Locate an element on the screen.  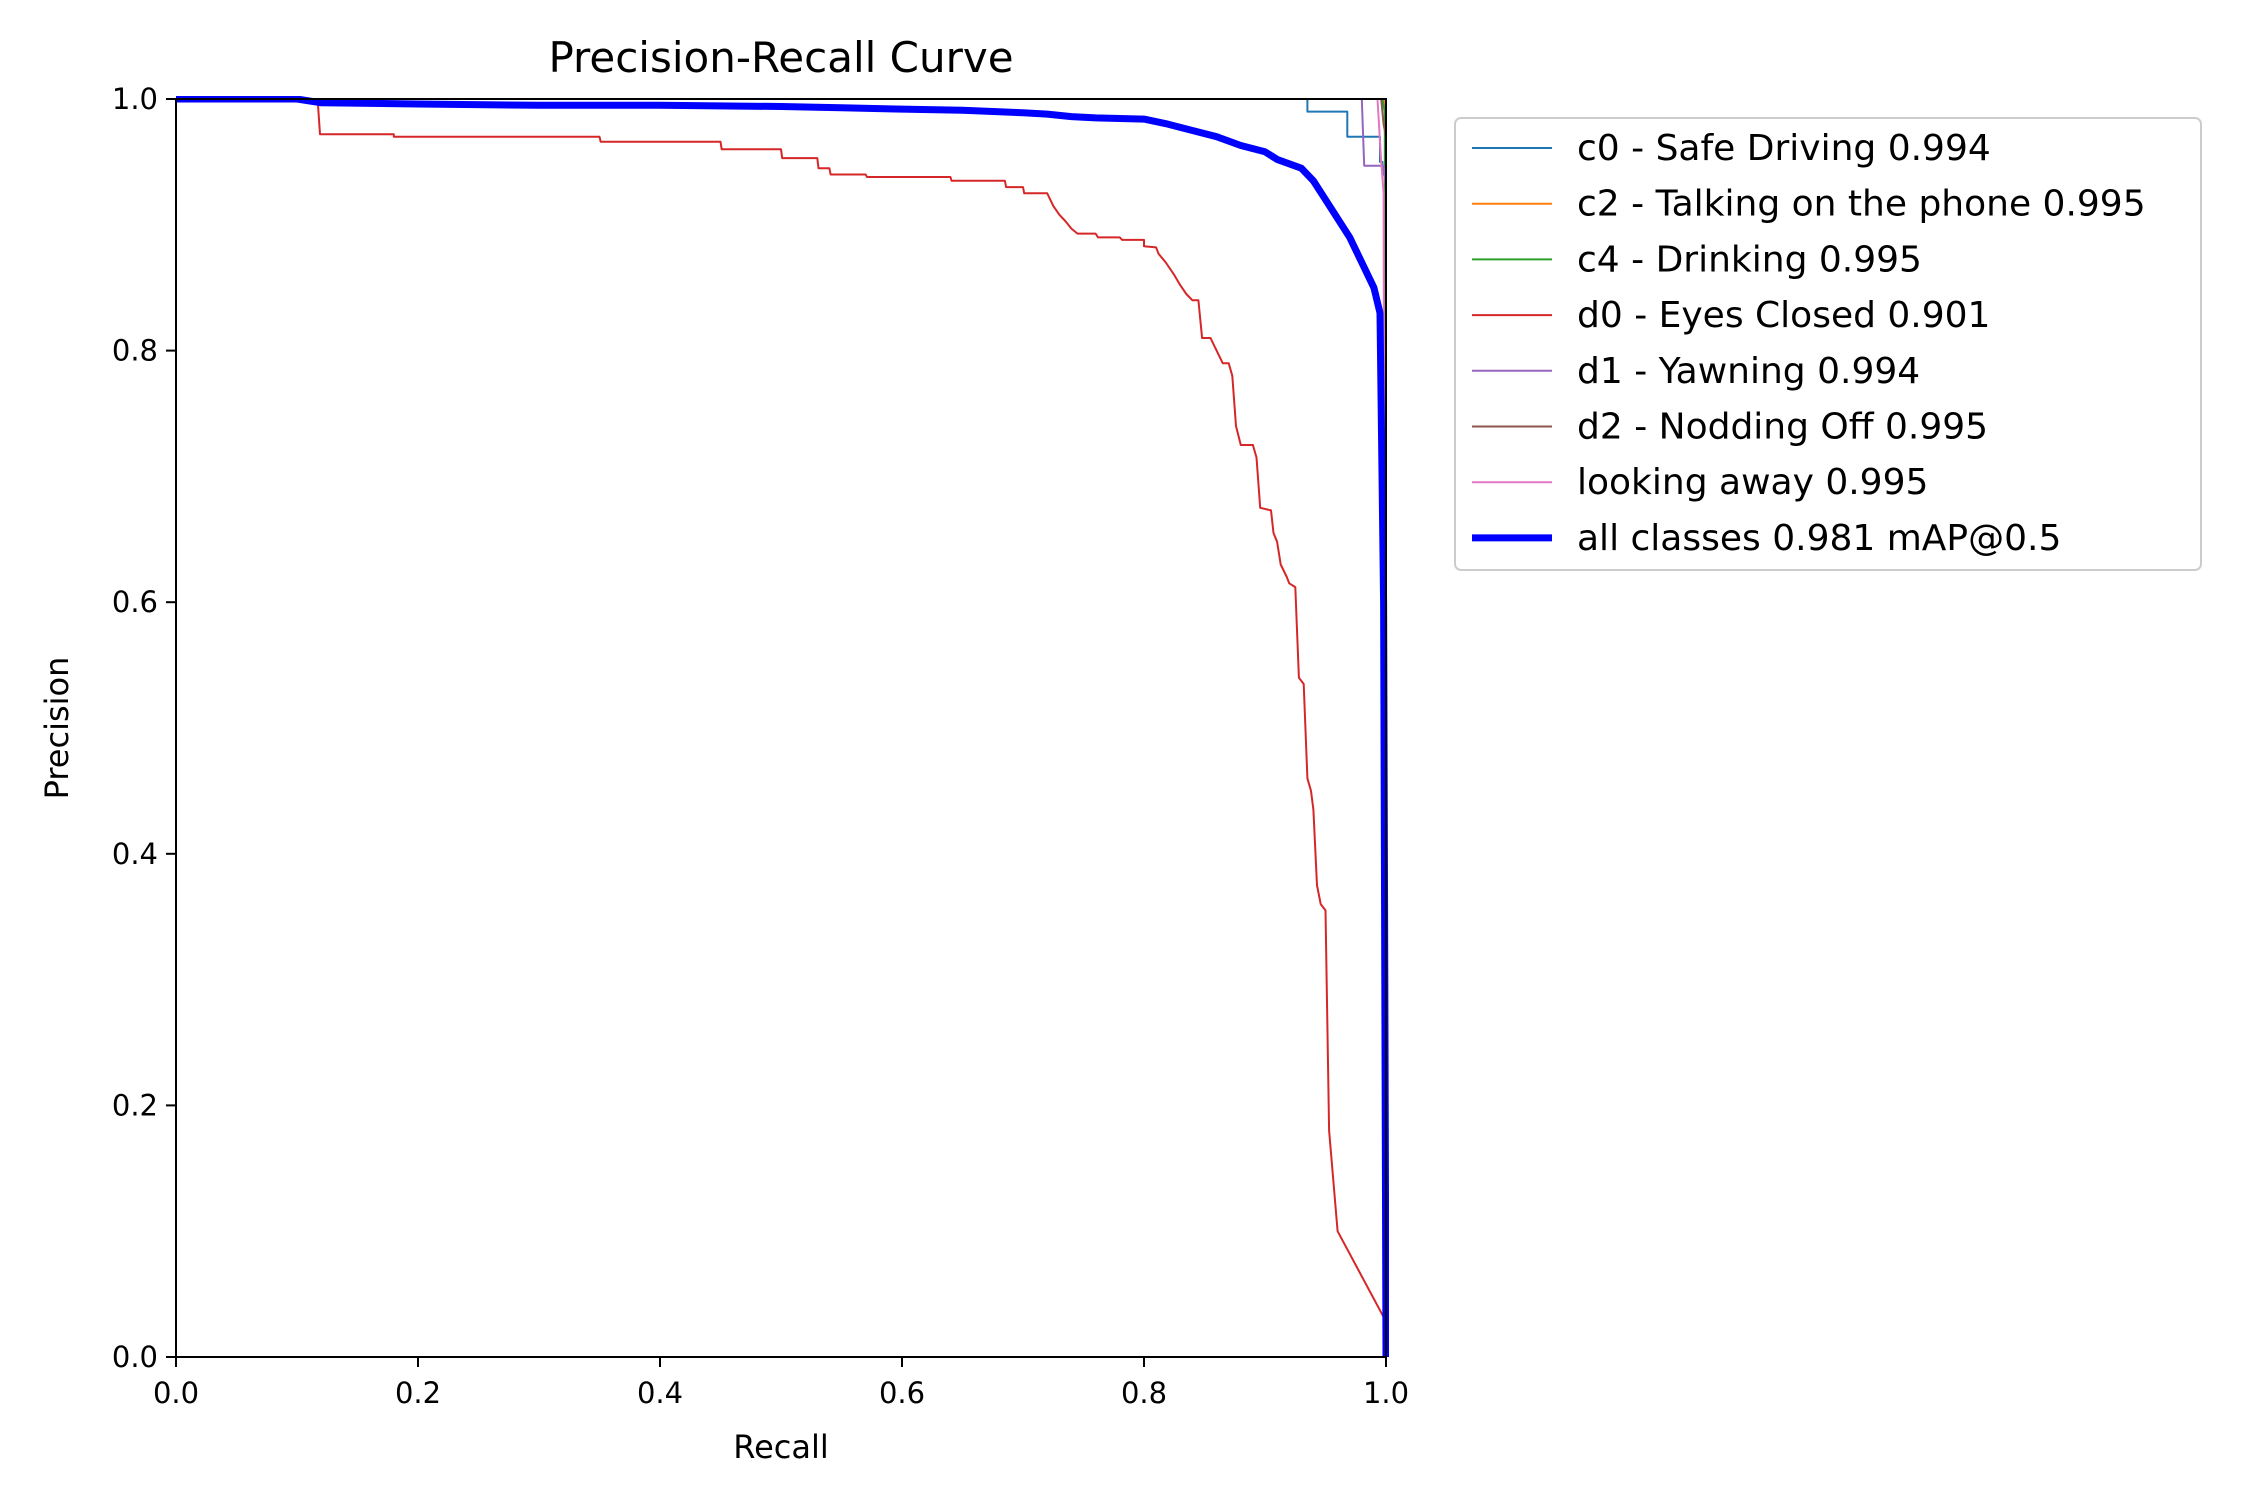
legend-label: c0 - Safe Driving 0.994 is located at coordinates (1784, 148).